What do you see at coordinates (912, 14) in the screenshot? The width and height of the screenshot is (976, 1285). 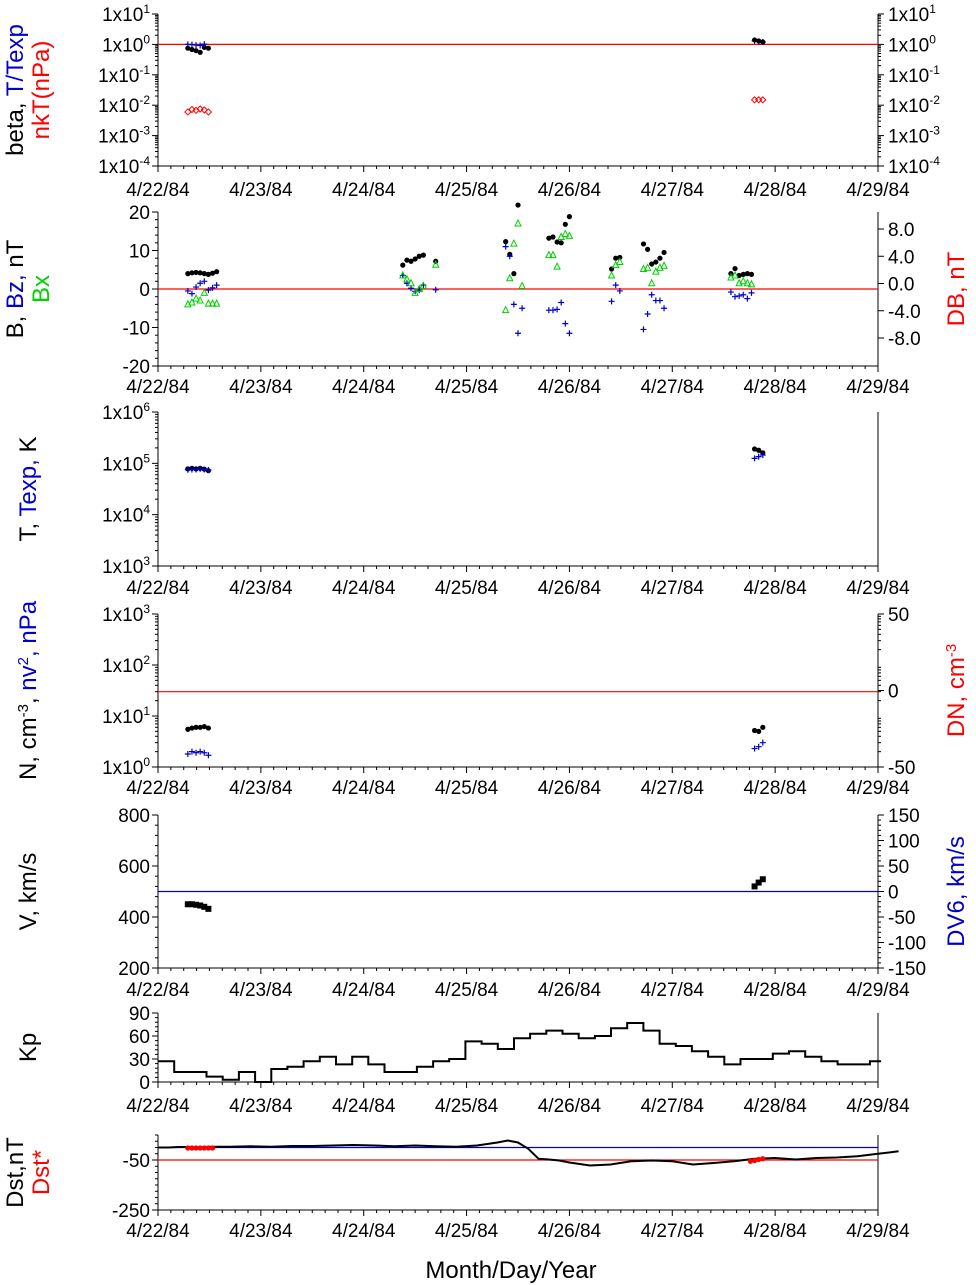 I see `y-tick-label-right: 1x10¹` at bounding box center [912, 14].